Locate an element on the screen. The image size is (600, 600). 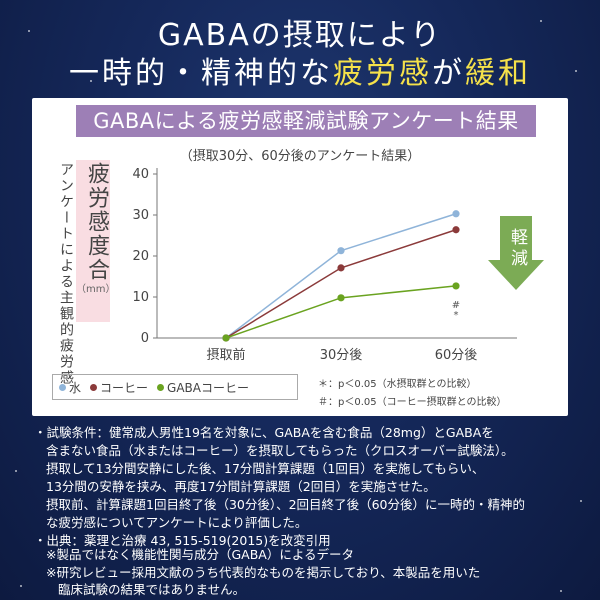
legend-item-coffee: コーヒー is located at coordinates (119, 387).